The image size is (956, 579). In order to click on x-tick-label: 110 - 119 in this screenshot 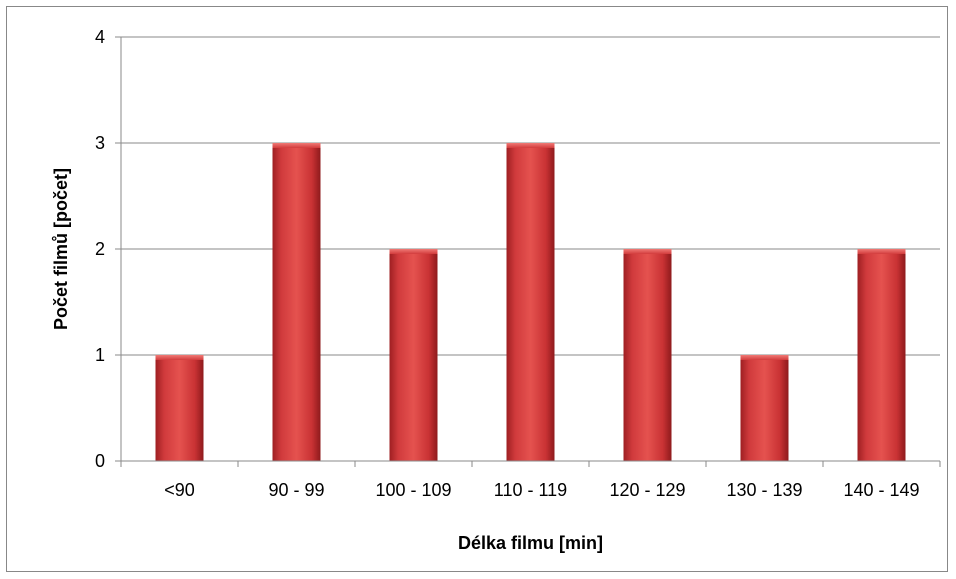, I will do `click(530, 490)`.